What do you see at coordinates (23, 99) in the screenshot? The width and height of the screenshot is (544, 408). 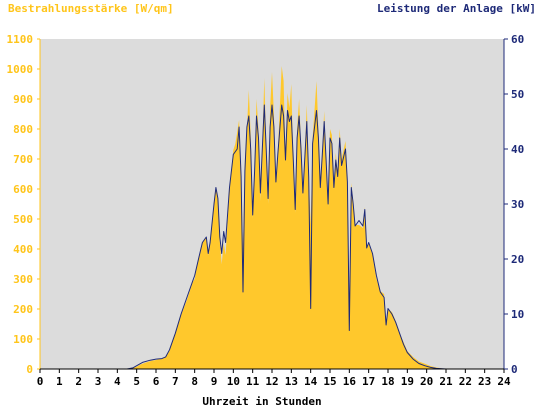 I see `left-tick-label: 900` at bounding box center [23, 99].